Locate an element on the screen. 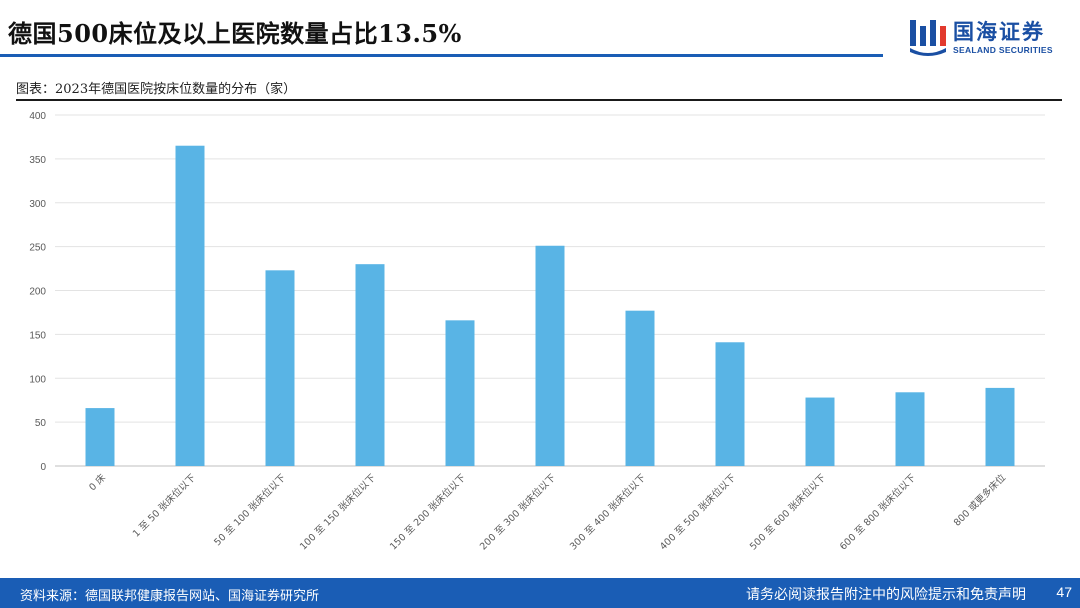 The width and height of the screenshot is (1080, 608). page-number: 47 is located at coordinates (1064, 592).